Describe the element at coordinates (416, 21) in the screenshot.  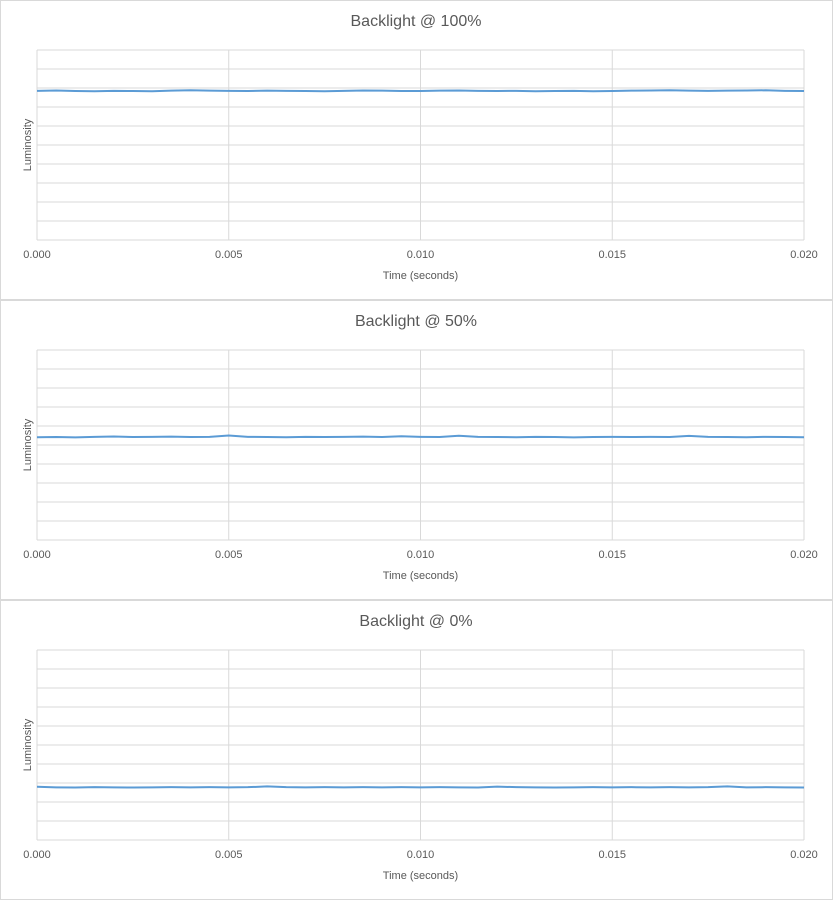
I see `chart-title: Backlight @ 100%` at that location.